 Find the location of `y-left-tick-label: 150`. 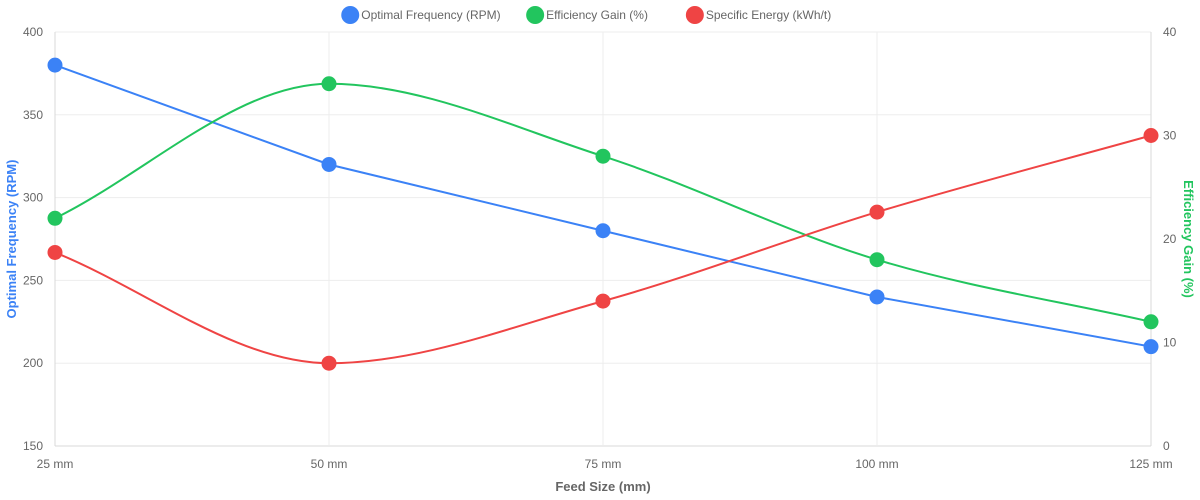

y-left-tick-label: 150 is located at coordinates (33, 446).